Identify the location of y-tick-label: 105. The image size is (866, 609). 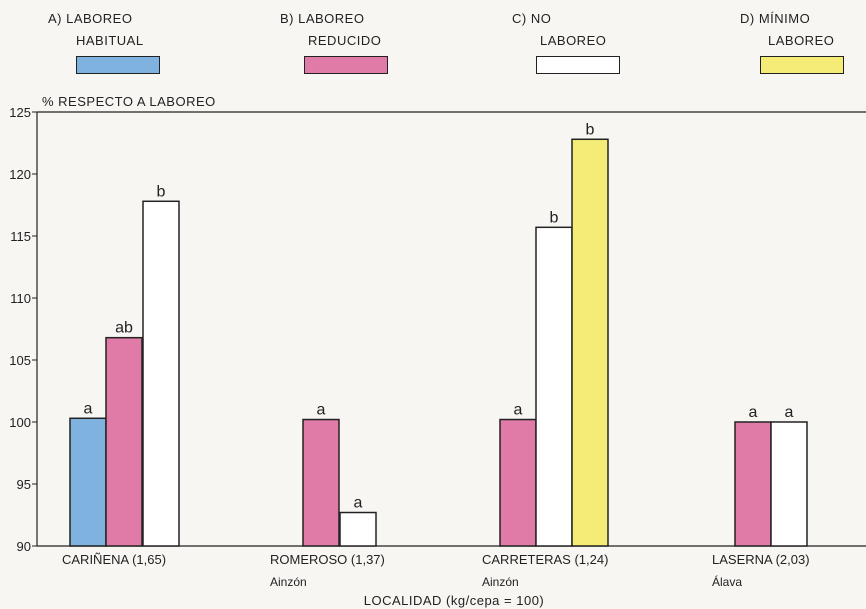
(20, 360).